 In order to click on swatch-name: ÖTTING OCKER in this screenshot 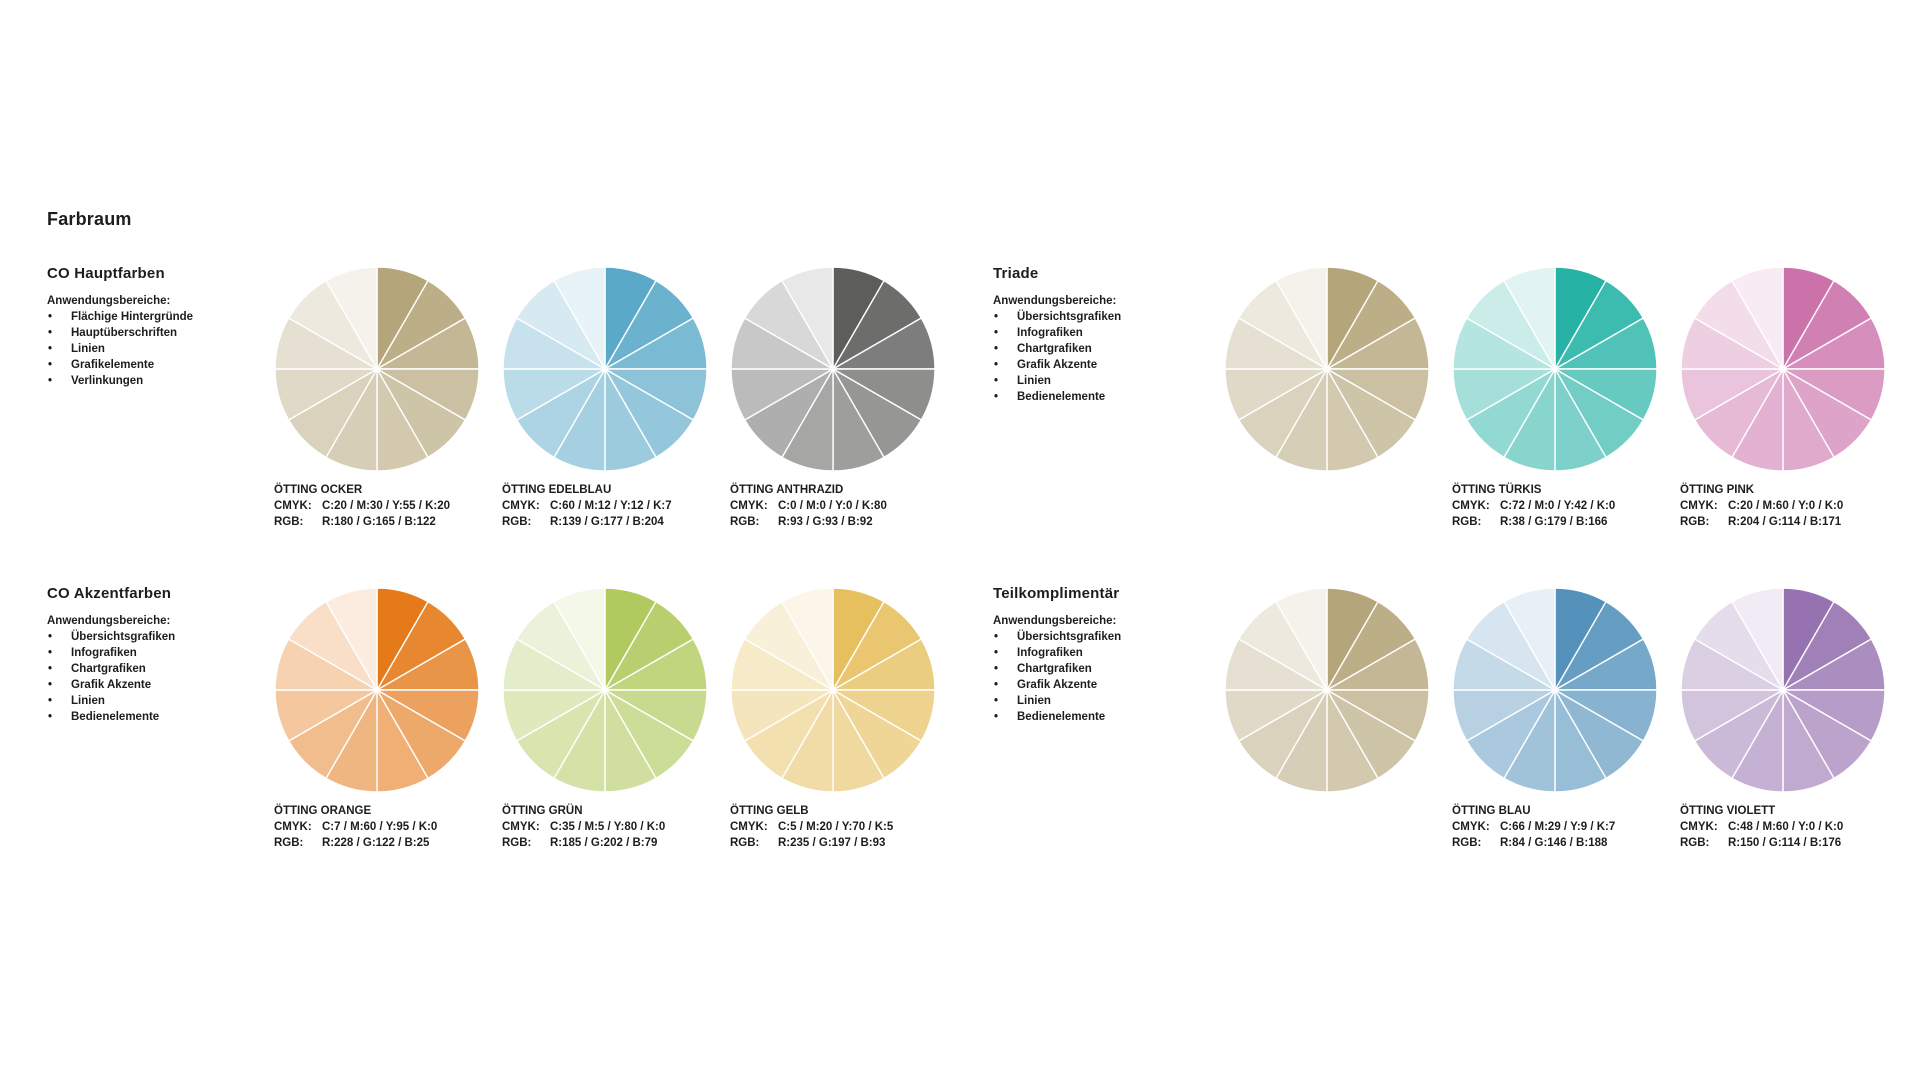, I will do `click(318, 490)`.